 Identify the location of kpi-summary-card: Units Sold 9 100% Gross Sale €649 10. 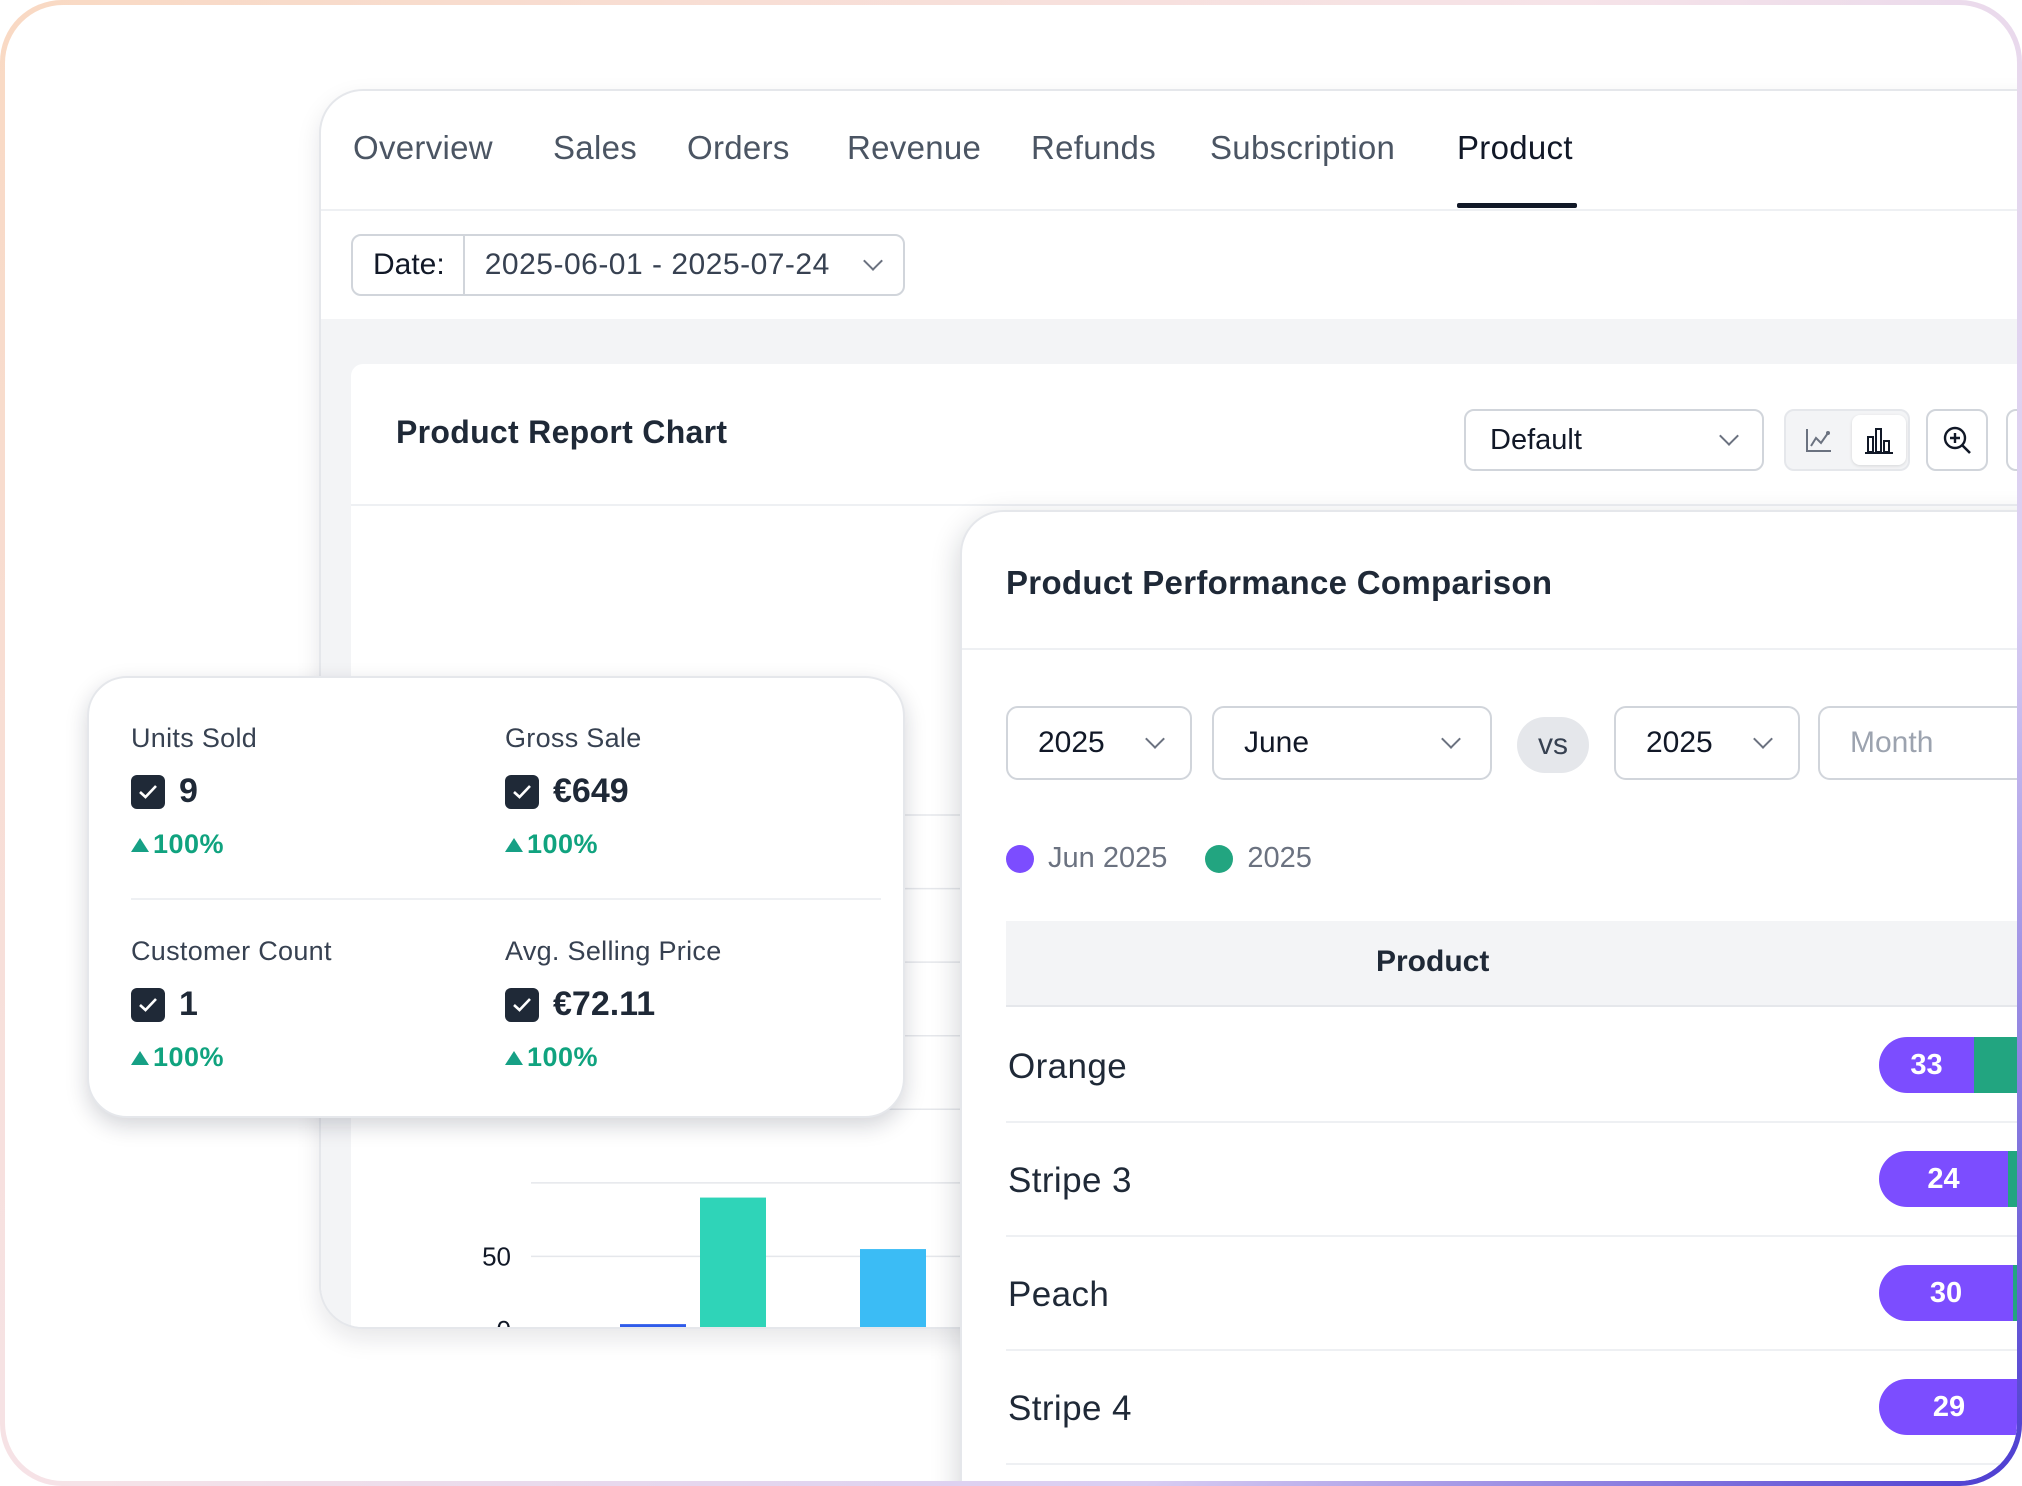
(496, 897).